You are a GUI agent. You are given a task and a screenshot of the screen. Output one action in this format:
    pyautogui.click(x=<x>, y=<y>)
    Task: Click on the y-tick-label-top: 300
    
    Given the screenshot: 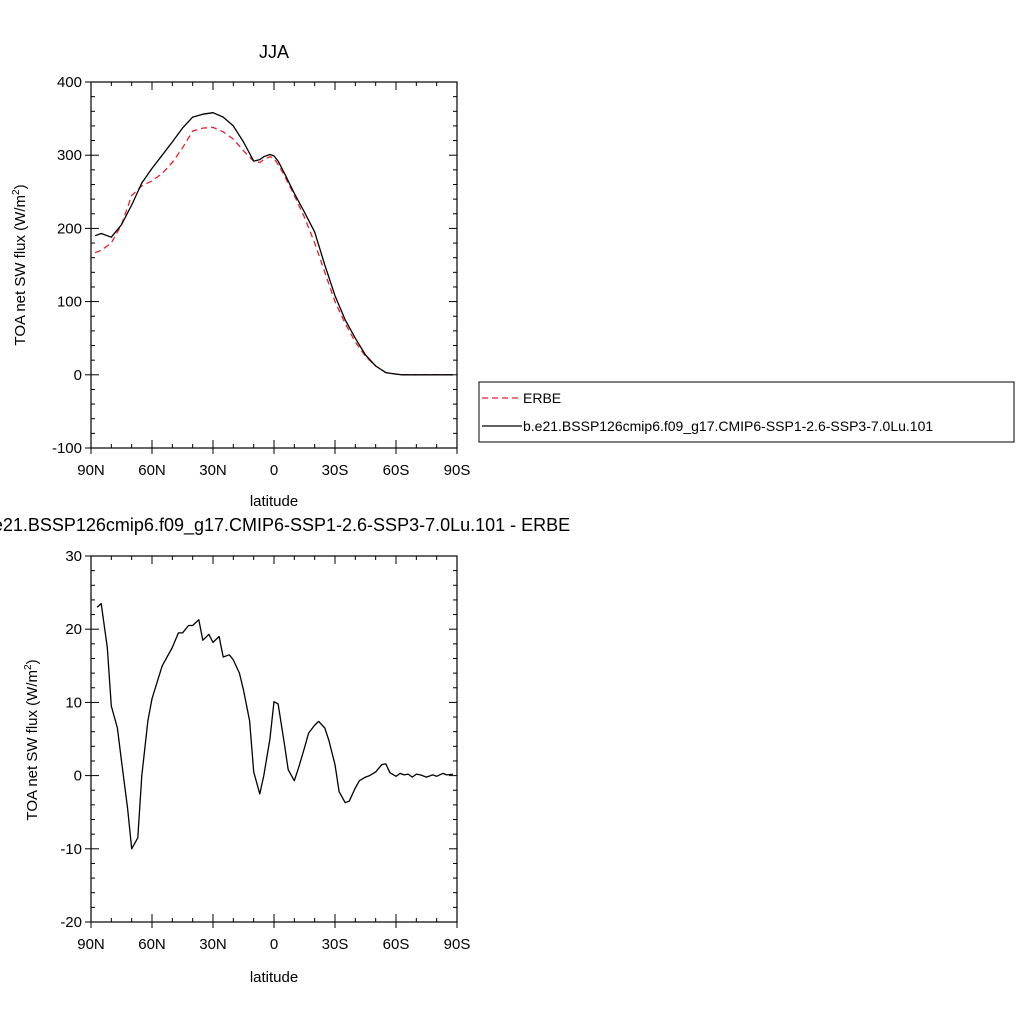 What is the action you would take?
    pyautogui.click(x=69, y=155)
    